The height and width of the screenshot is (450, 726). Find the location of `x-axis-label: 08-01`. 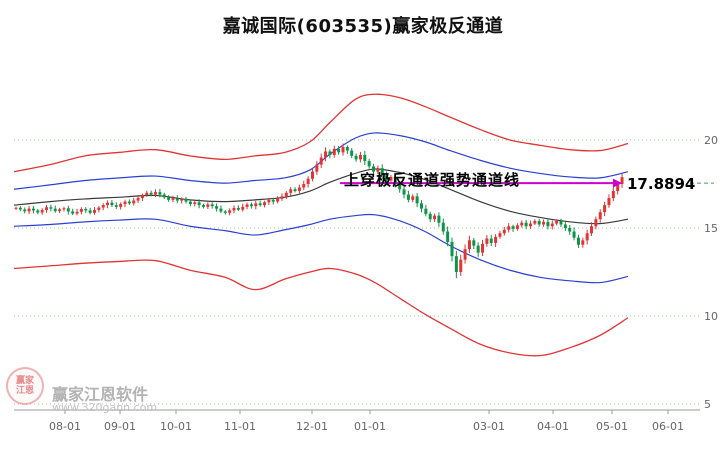

x-axis-label: 08-01 is located at coordinates (65, 426).